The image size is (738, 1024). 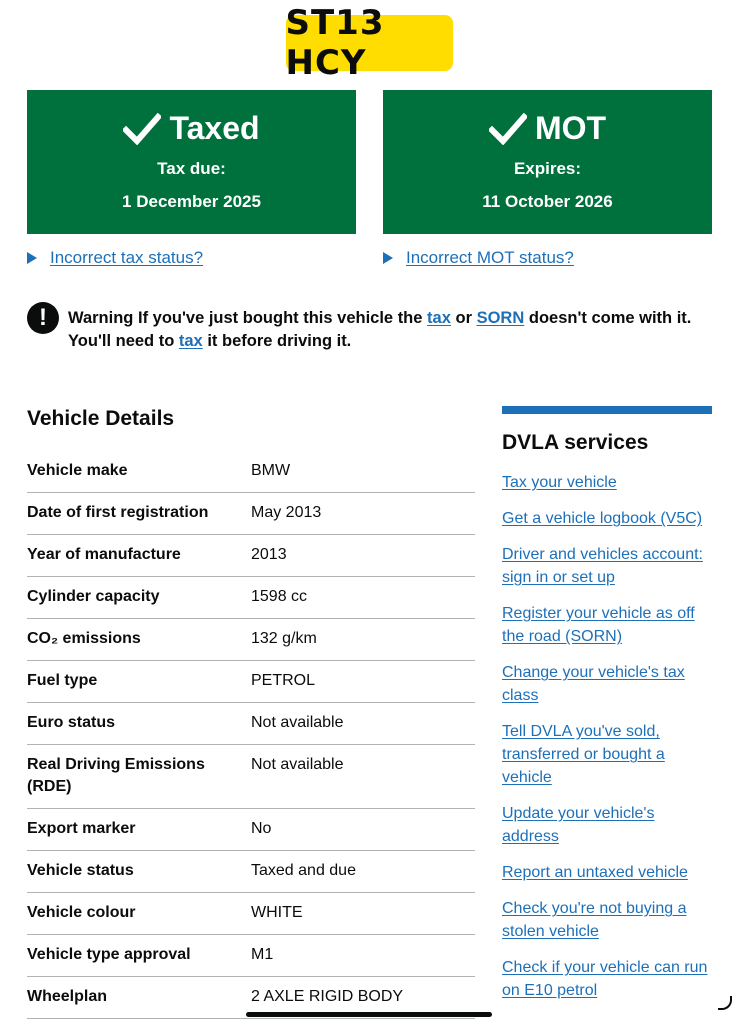 I want to click on registration-plate: ST13 HCY, so click(x=369, y=43).